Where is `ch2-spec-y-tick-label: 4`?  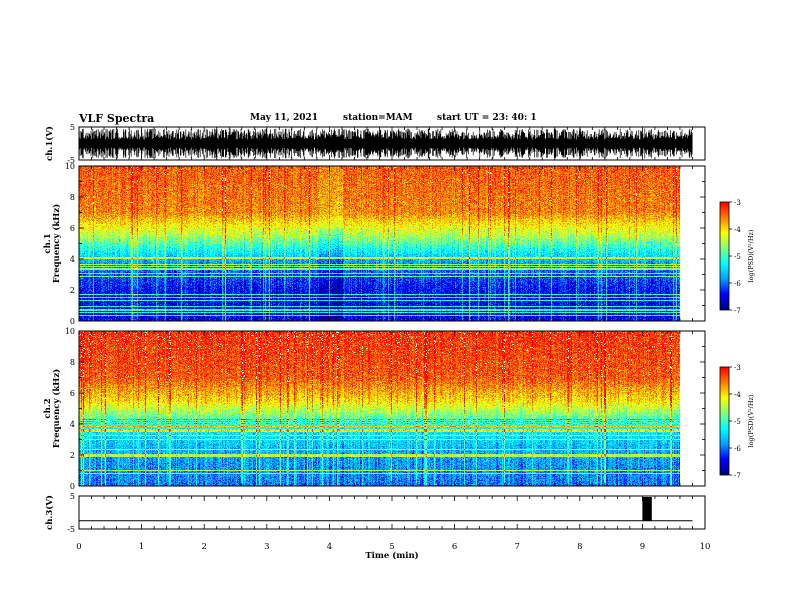 ch2-spec-y-tick-label: 4 is located at coordinates (72, 424).